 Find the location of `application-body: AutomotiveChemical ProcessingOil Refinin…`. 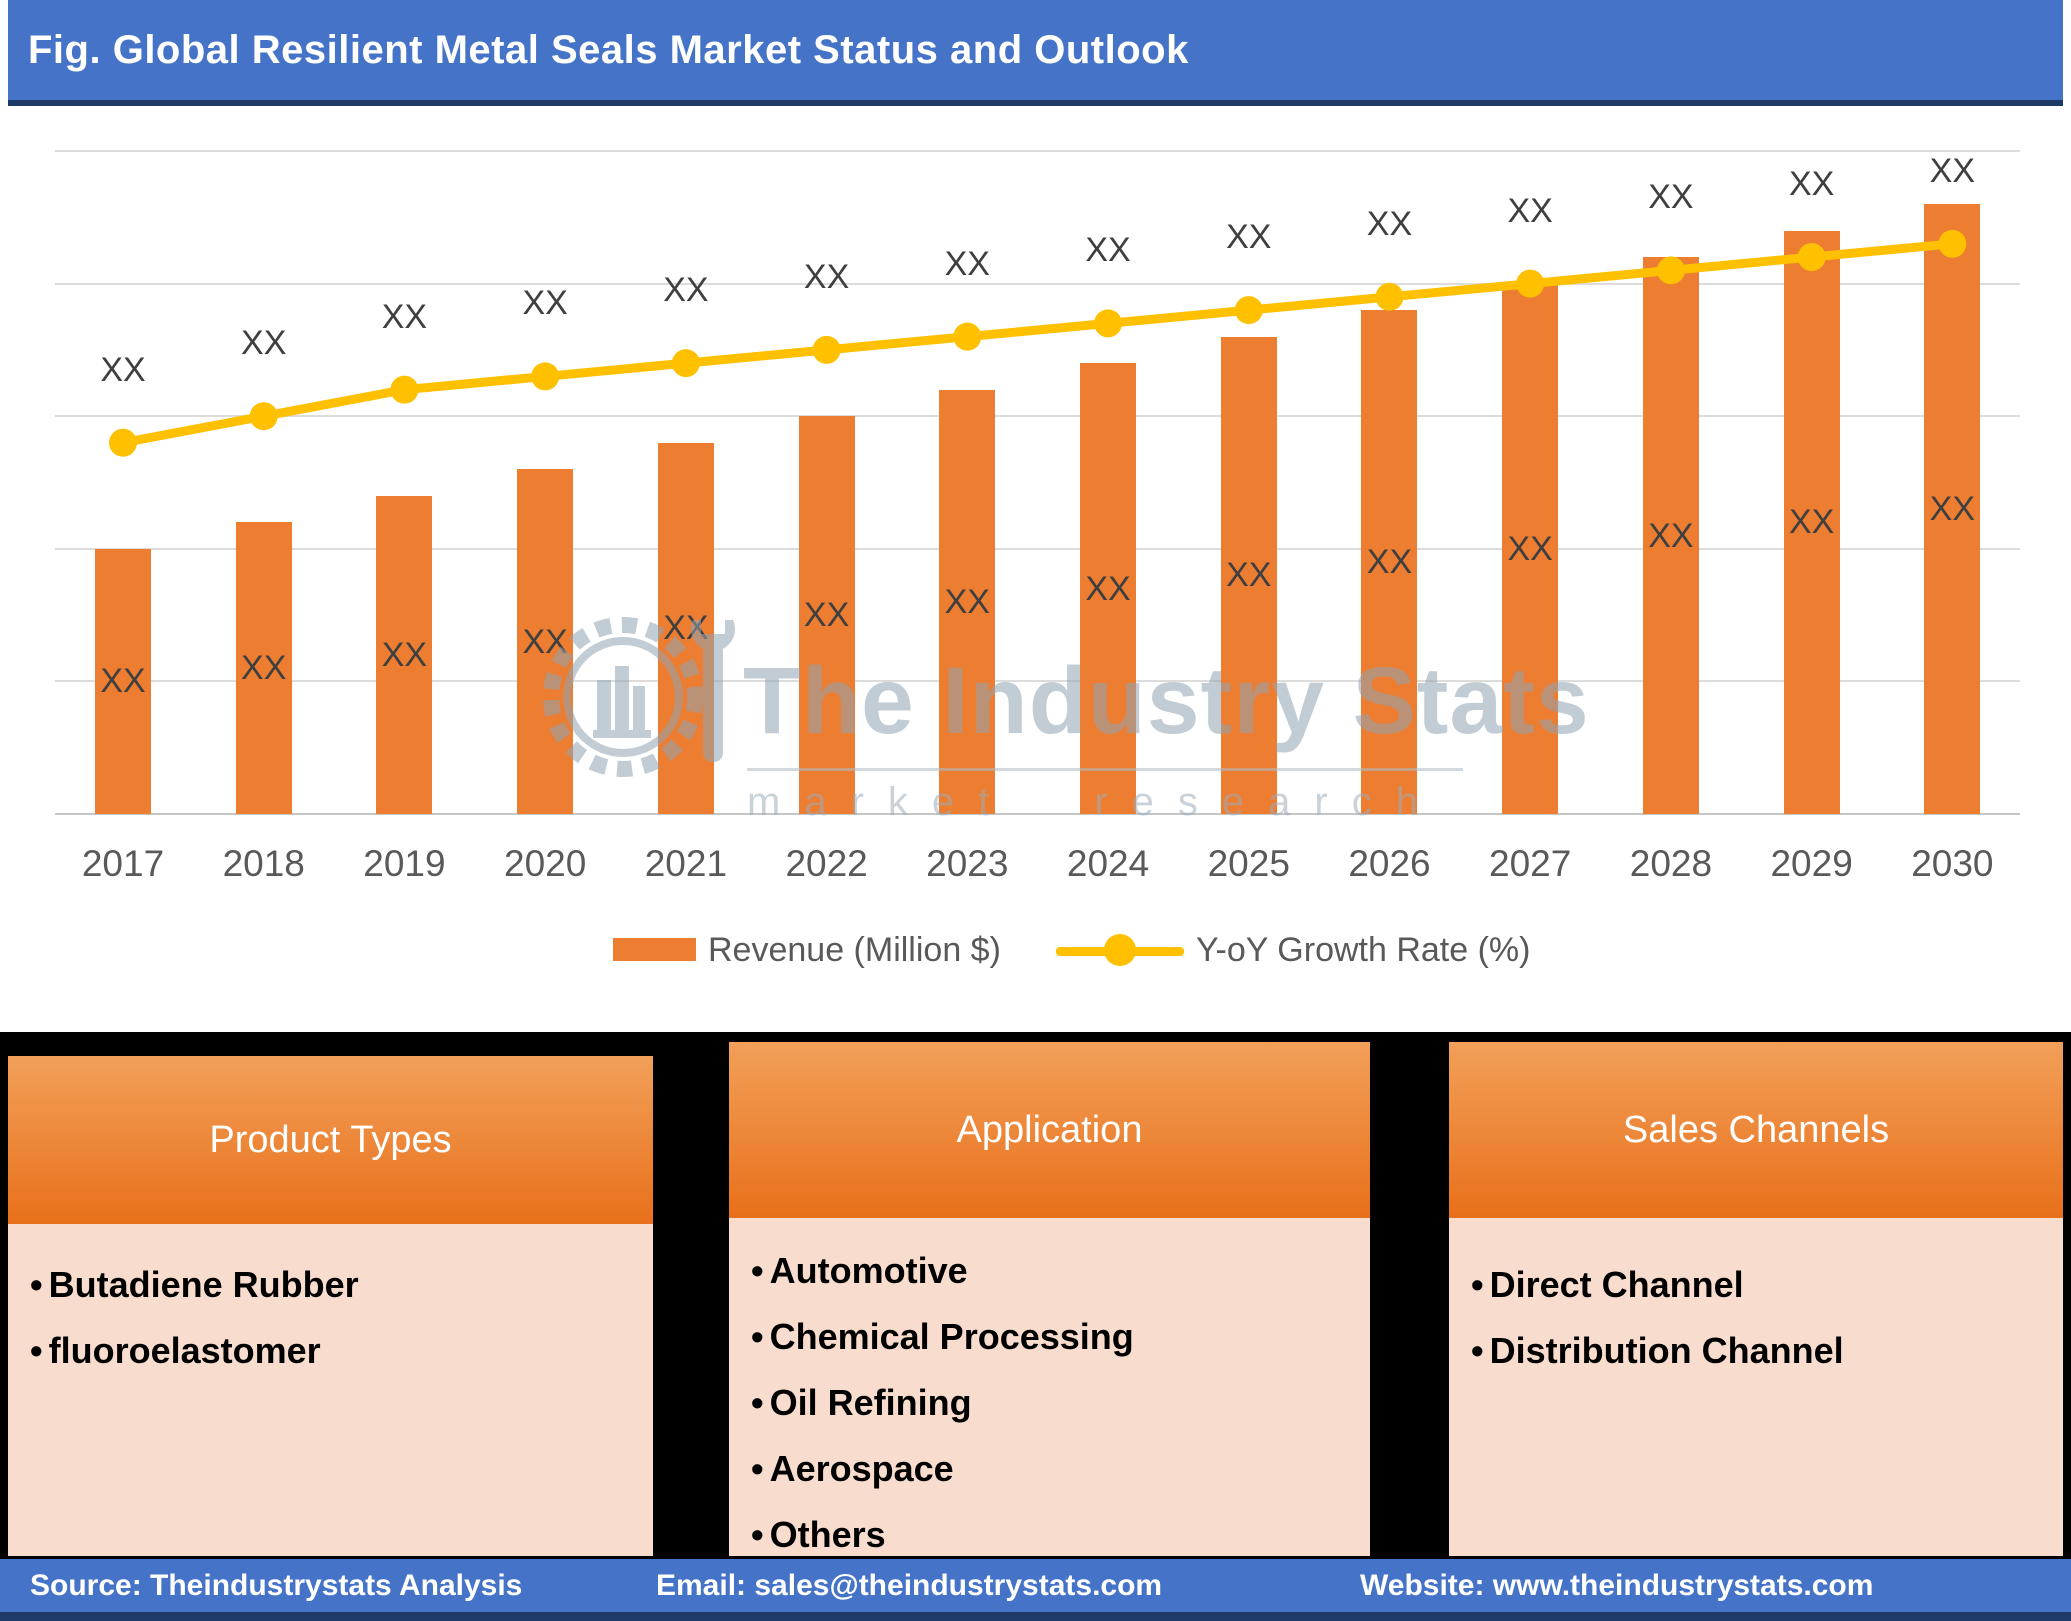

application-body: AutomotiveChemical ProcessingOil Refinin… is located at coordinates (1049, 1387).